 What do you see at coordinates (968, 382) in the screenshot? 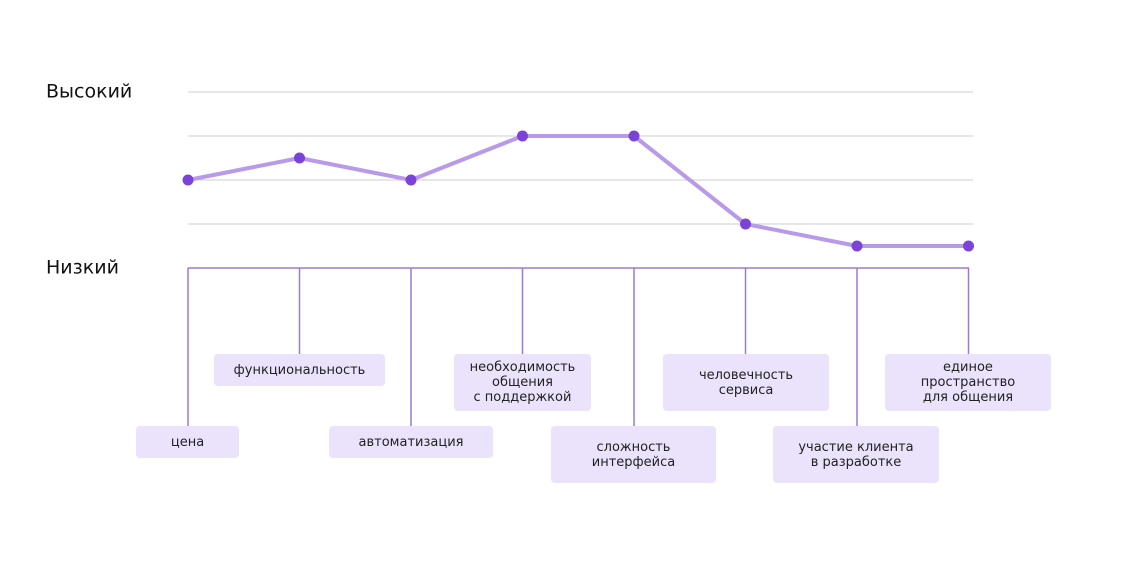
I see `category-label: единое пространство для общения` at bounding box center [968, 382].